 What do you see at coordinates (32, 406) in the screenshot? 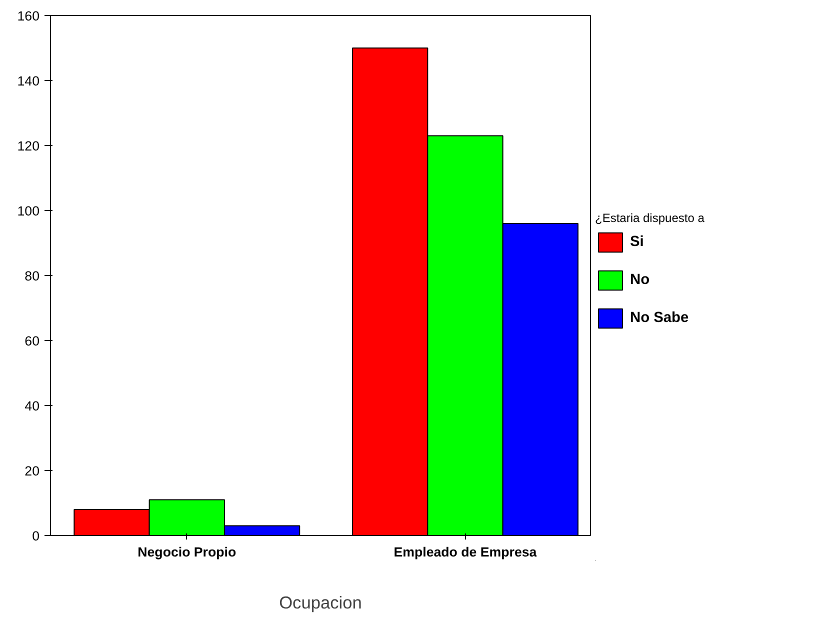
I see `y-tick-label: 40` at bounding box center [32, 406].